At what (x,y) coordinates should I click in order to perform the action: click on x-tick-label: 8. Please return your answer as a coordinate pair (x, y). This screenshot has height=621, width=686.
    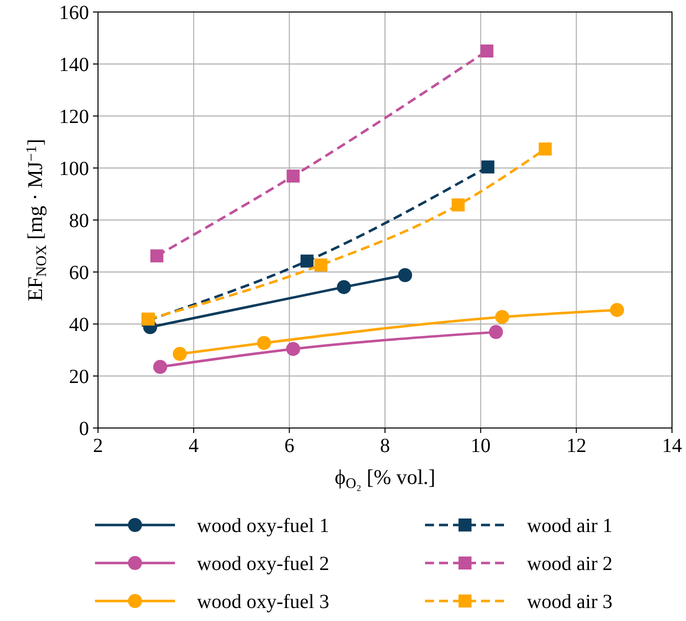
    Looking at the image, I should click on (385, 446).